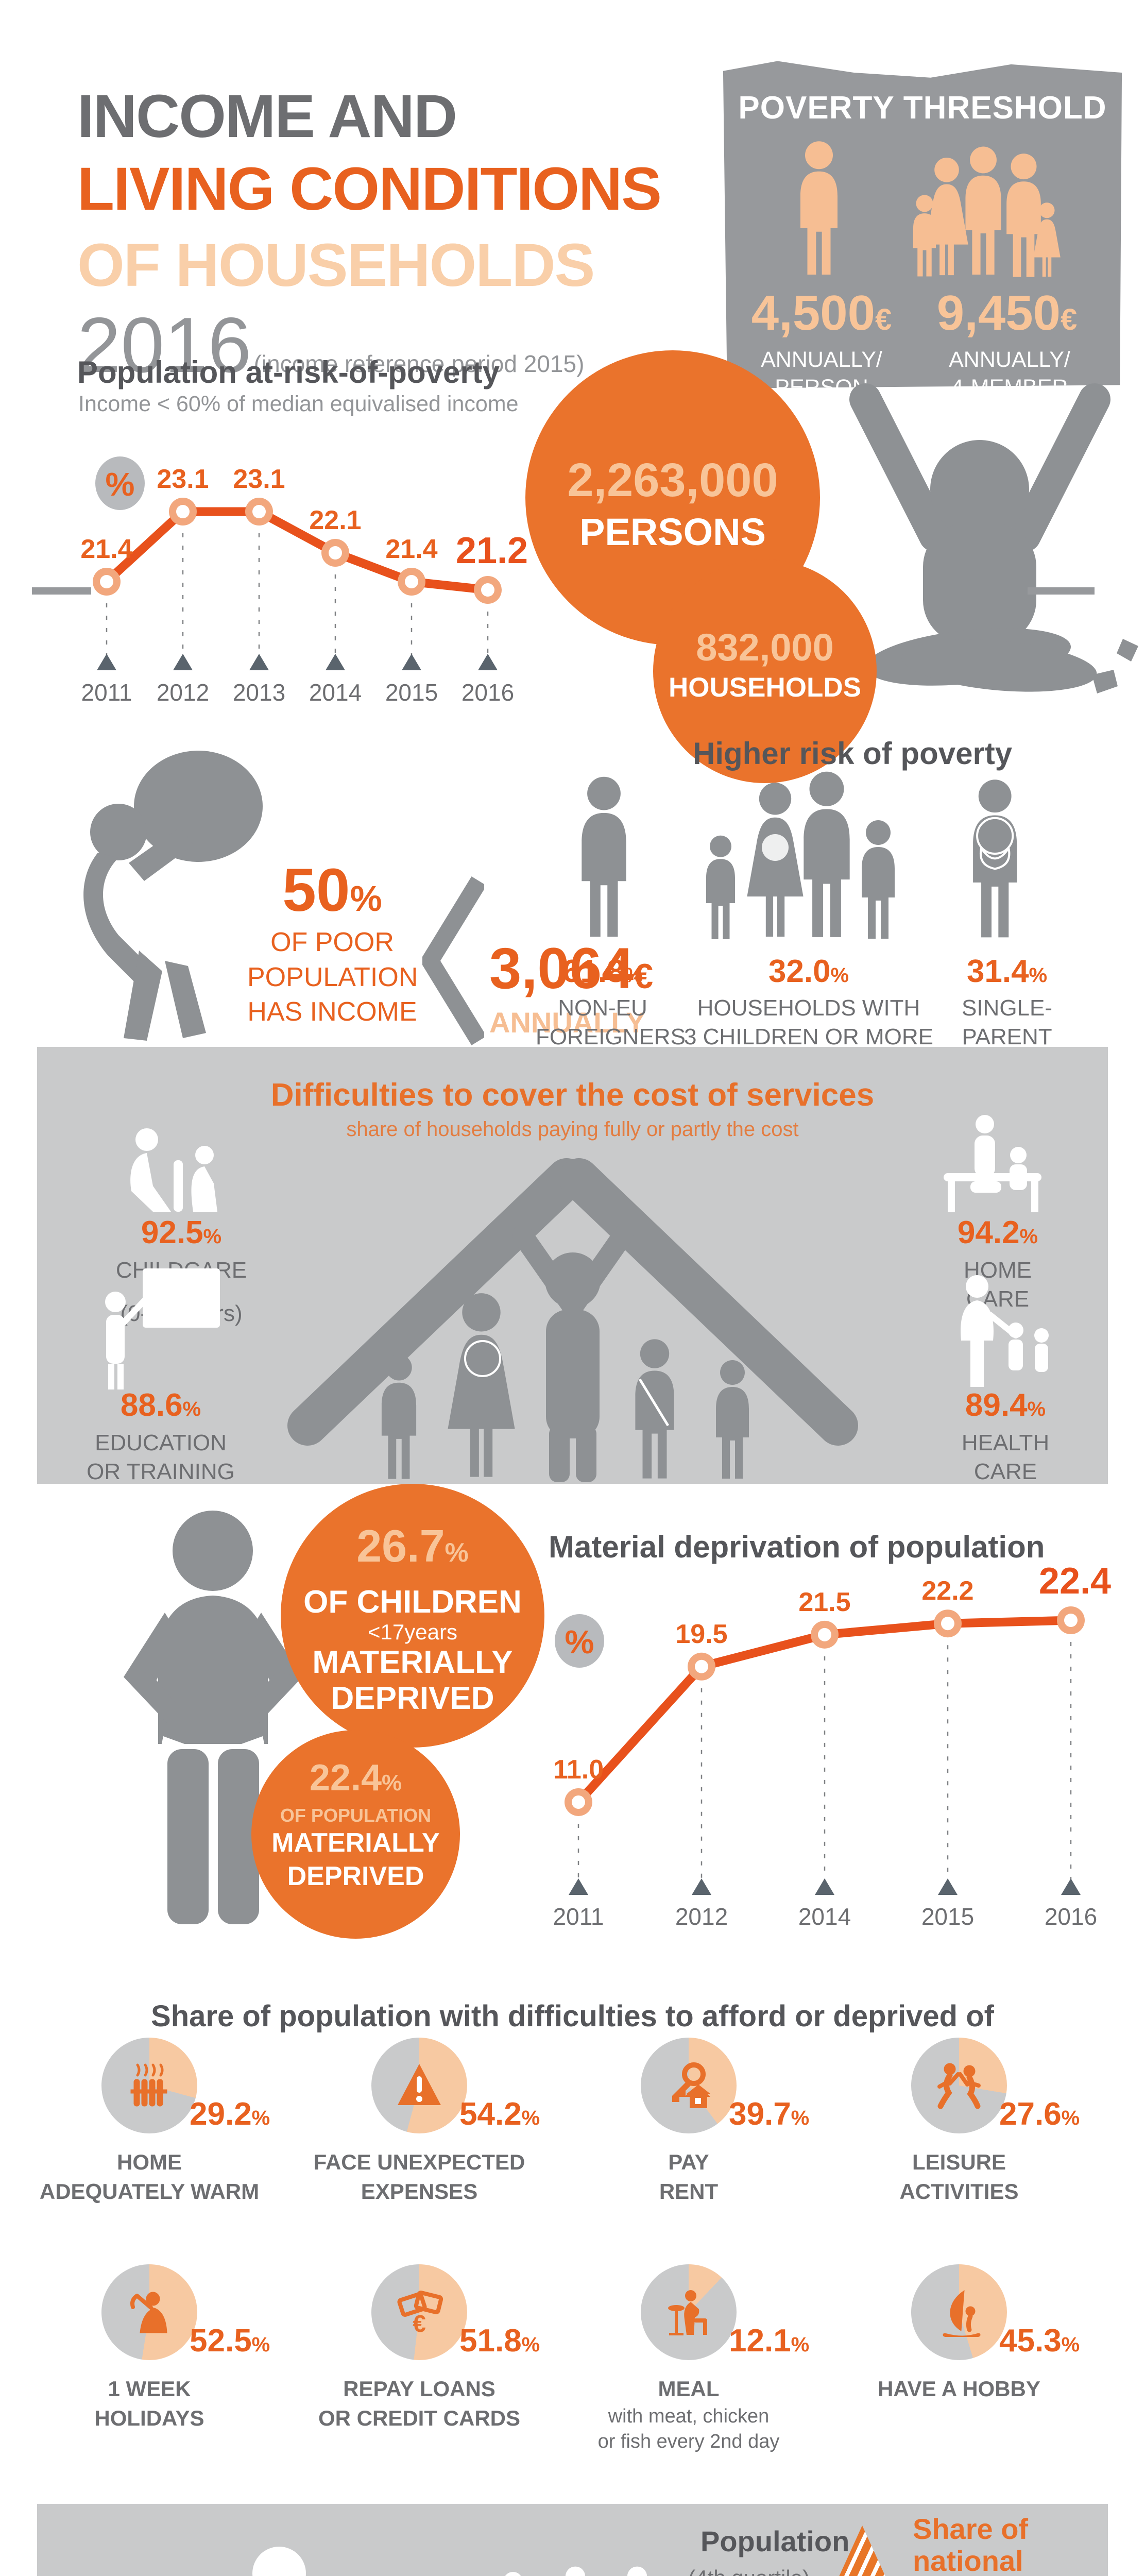 The width and height of the screenshot is (1145, 2576). I want to click on windsurf-icon, so click(962, 2313).